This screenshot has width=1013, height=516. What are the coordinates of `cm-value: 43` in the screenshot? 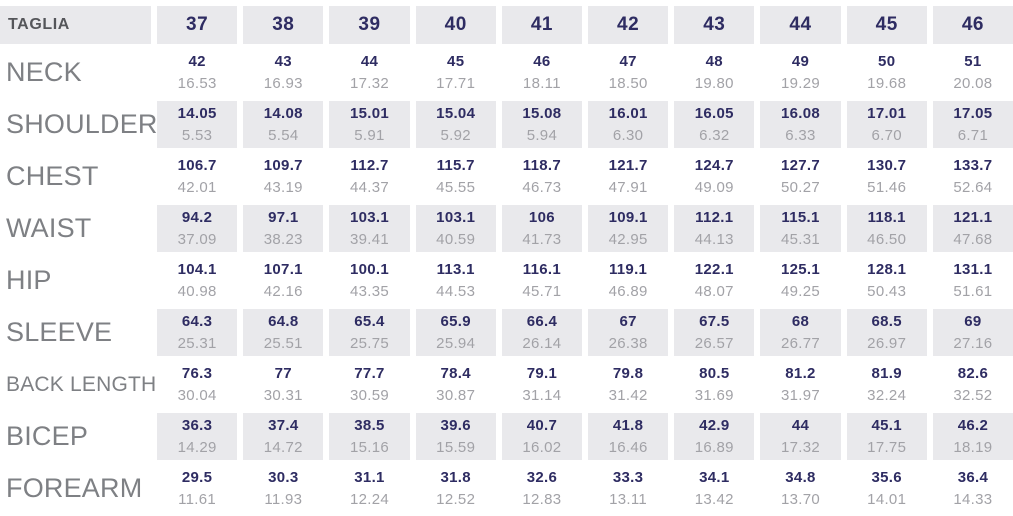 It's located at (283, 61).